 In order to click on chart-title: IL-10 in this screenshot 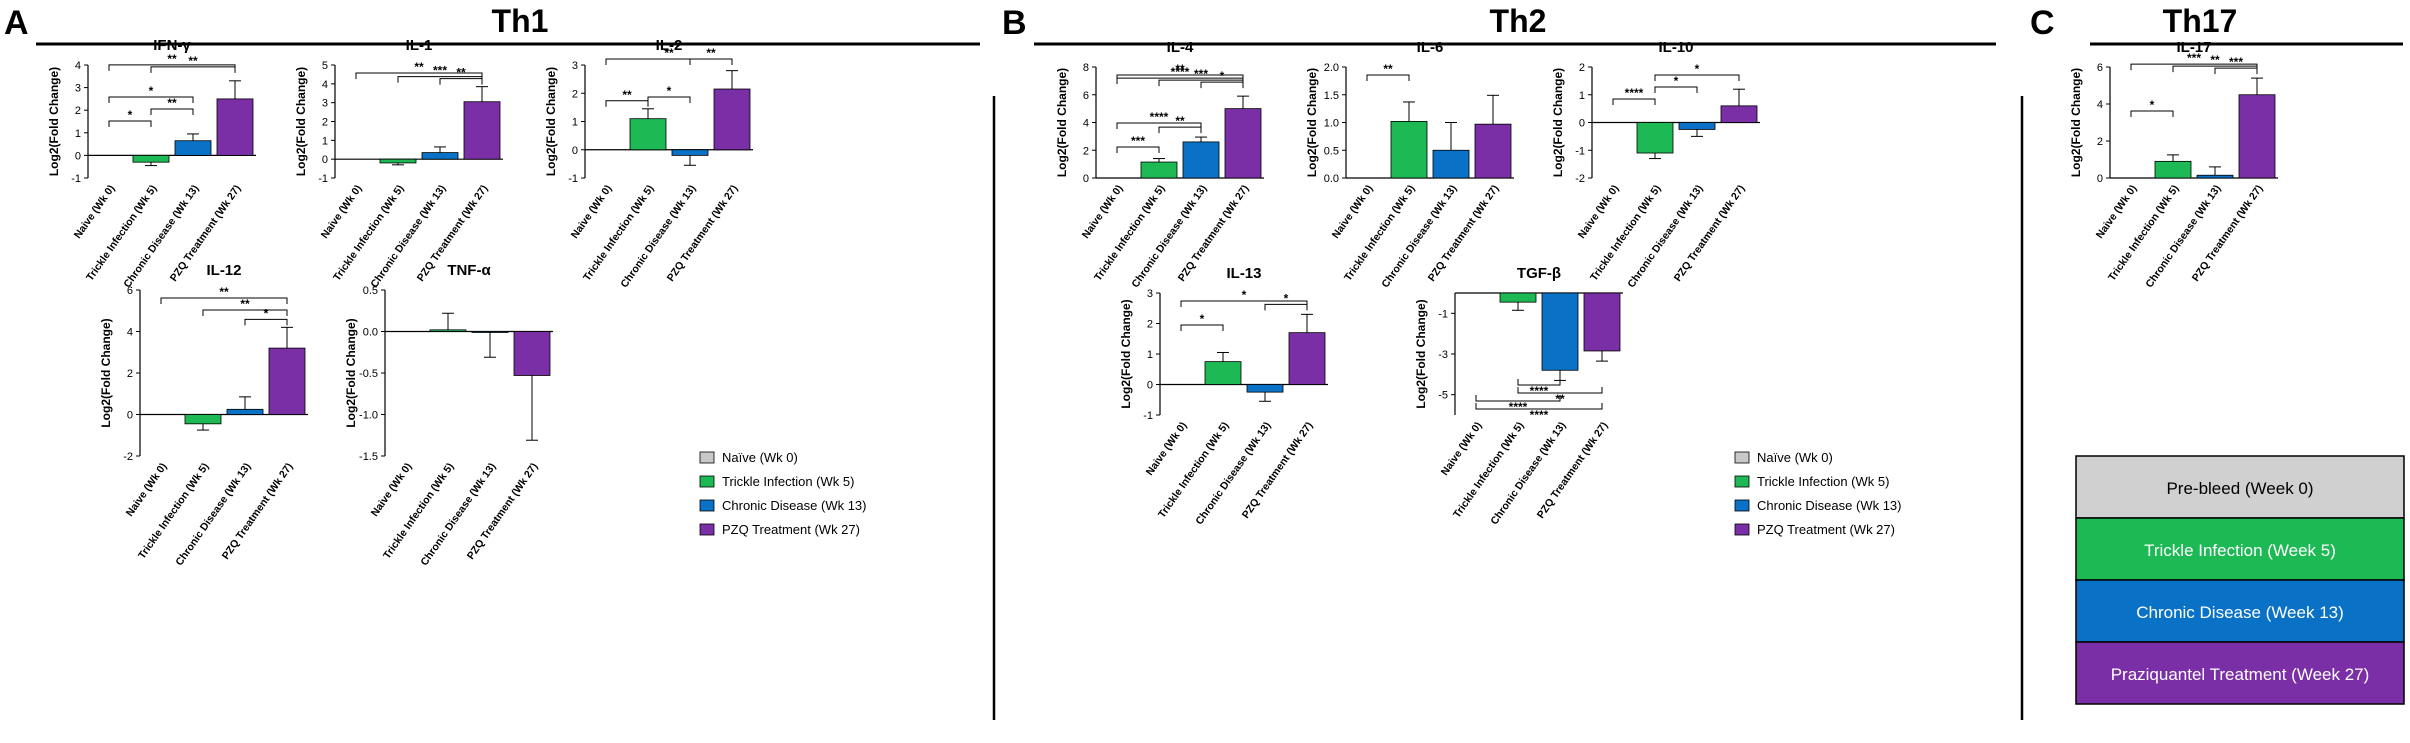, I will do `click(1675, 47)`.